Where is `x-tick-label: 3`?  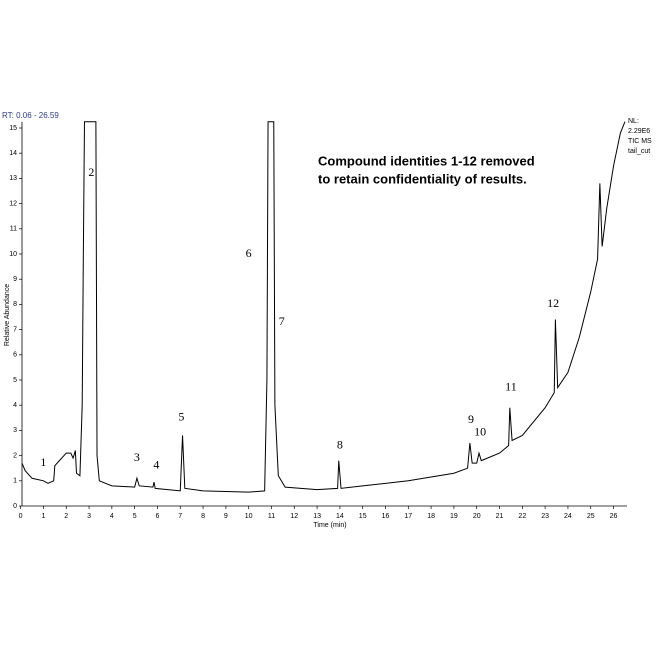
x-tick-label: 3 is located at coordinates (89, 516).